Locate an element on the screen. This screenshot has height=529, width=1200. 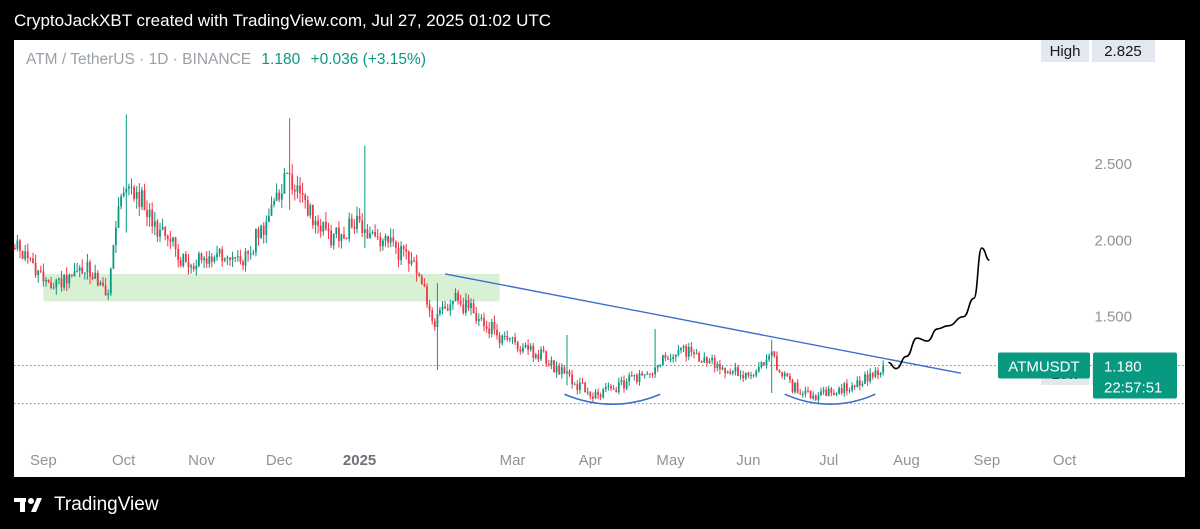
x-axis-label: Jul is located at coordinates (828, 460).